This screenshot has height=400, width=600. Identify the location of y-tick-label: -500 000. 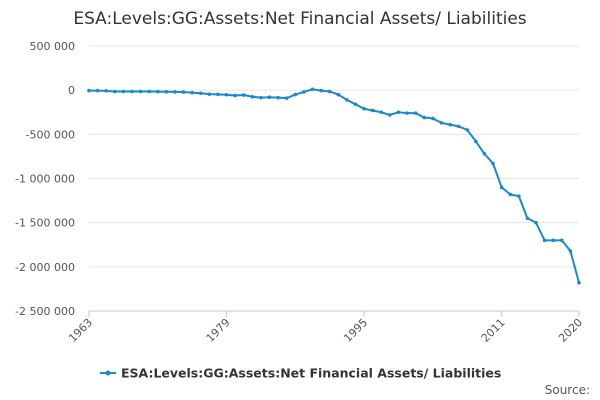
(50, 134).